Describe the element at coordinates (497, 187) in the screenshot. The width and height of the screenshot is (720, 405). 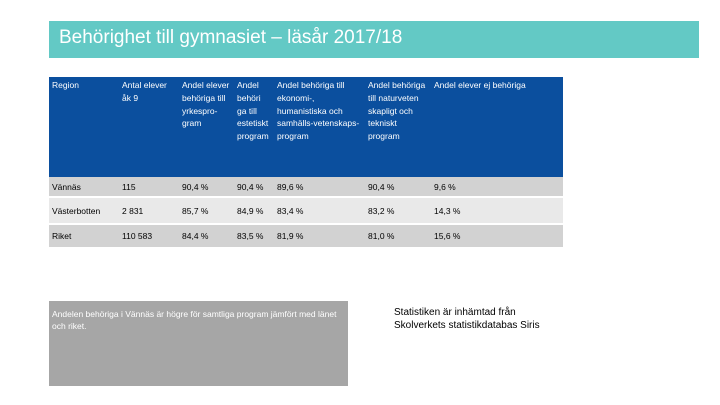
I see `cell-not-eligible: 9,6 %` at that location.